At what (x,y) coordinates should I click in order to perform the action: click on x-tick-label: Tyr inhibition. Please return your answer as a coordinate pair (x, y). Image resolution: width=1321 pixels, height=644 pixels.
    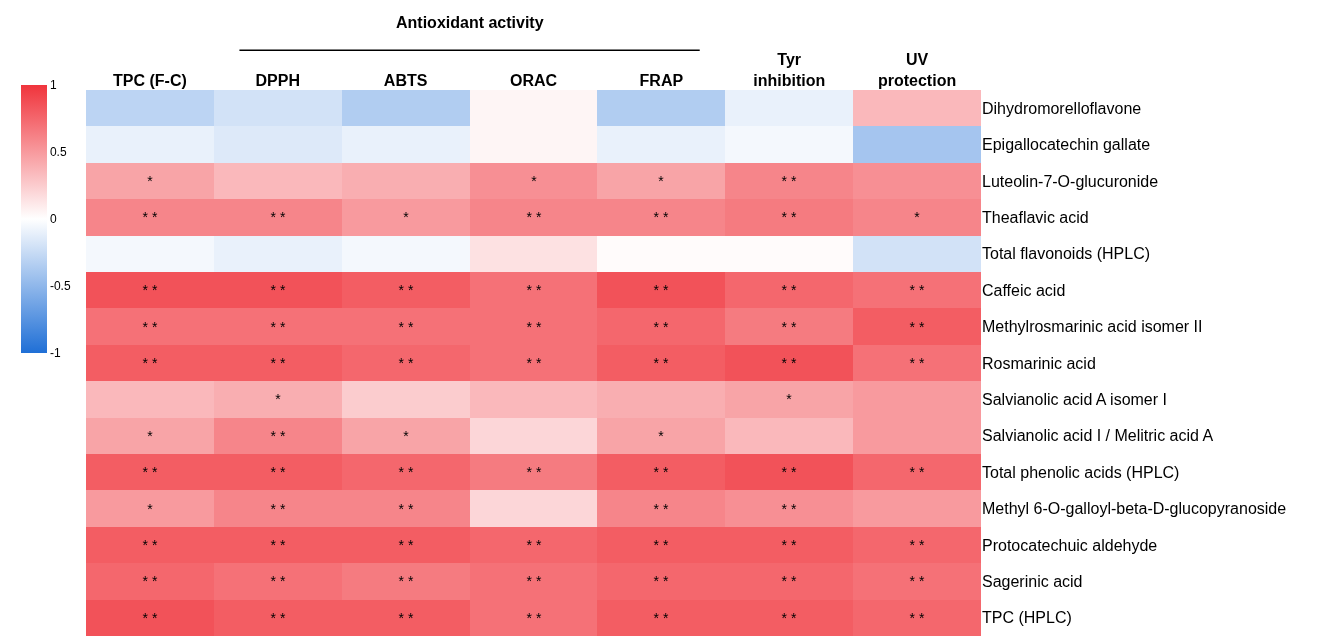
    Looking at the image, I should click on (789, 70).